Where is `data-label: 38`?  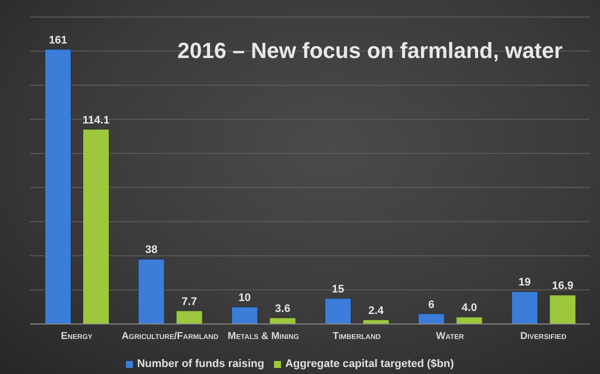 data-label: 38 is located at coordinates (151, 250).